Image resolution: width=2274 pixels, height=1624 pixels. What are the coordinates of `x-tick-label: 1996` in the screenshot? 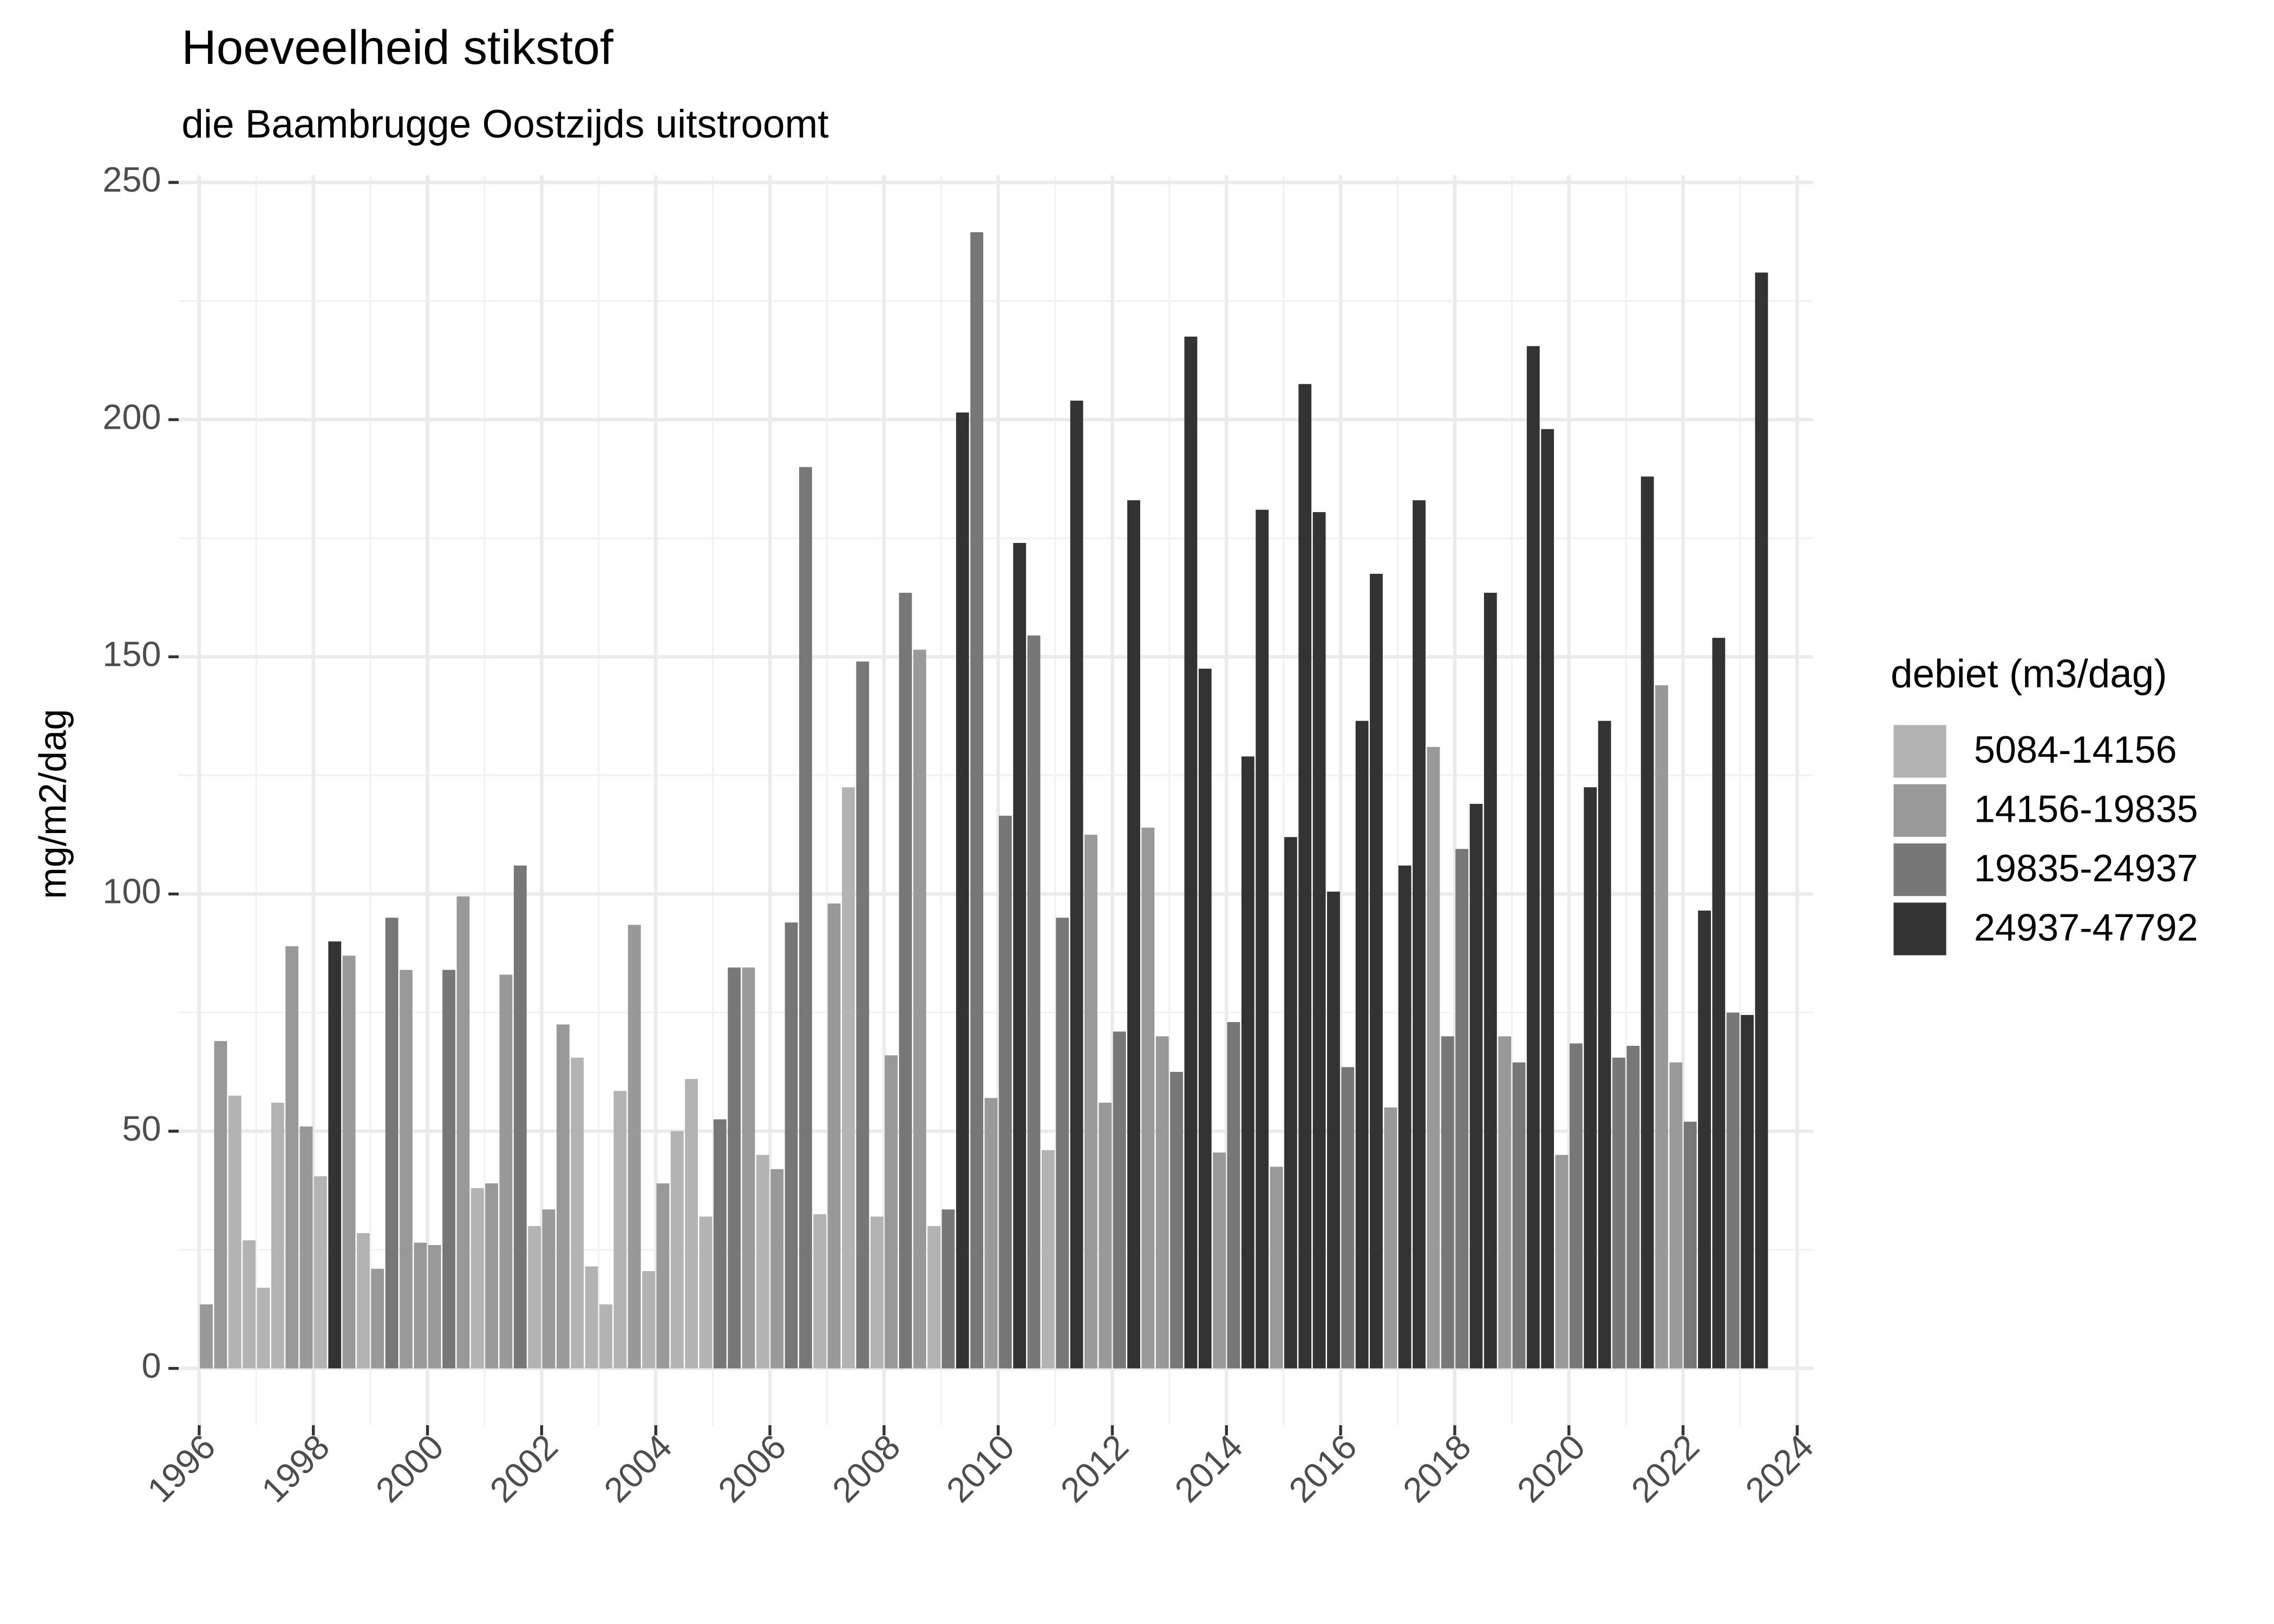 It's located at (182, 1468).